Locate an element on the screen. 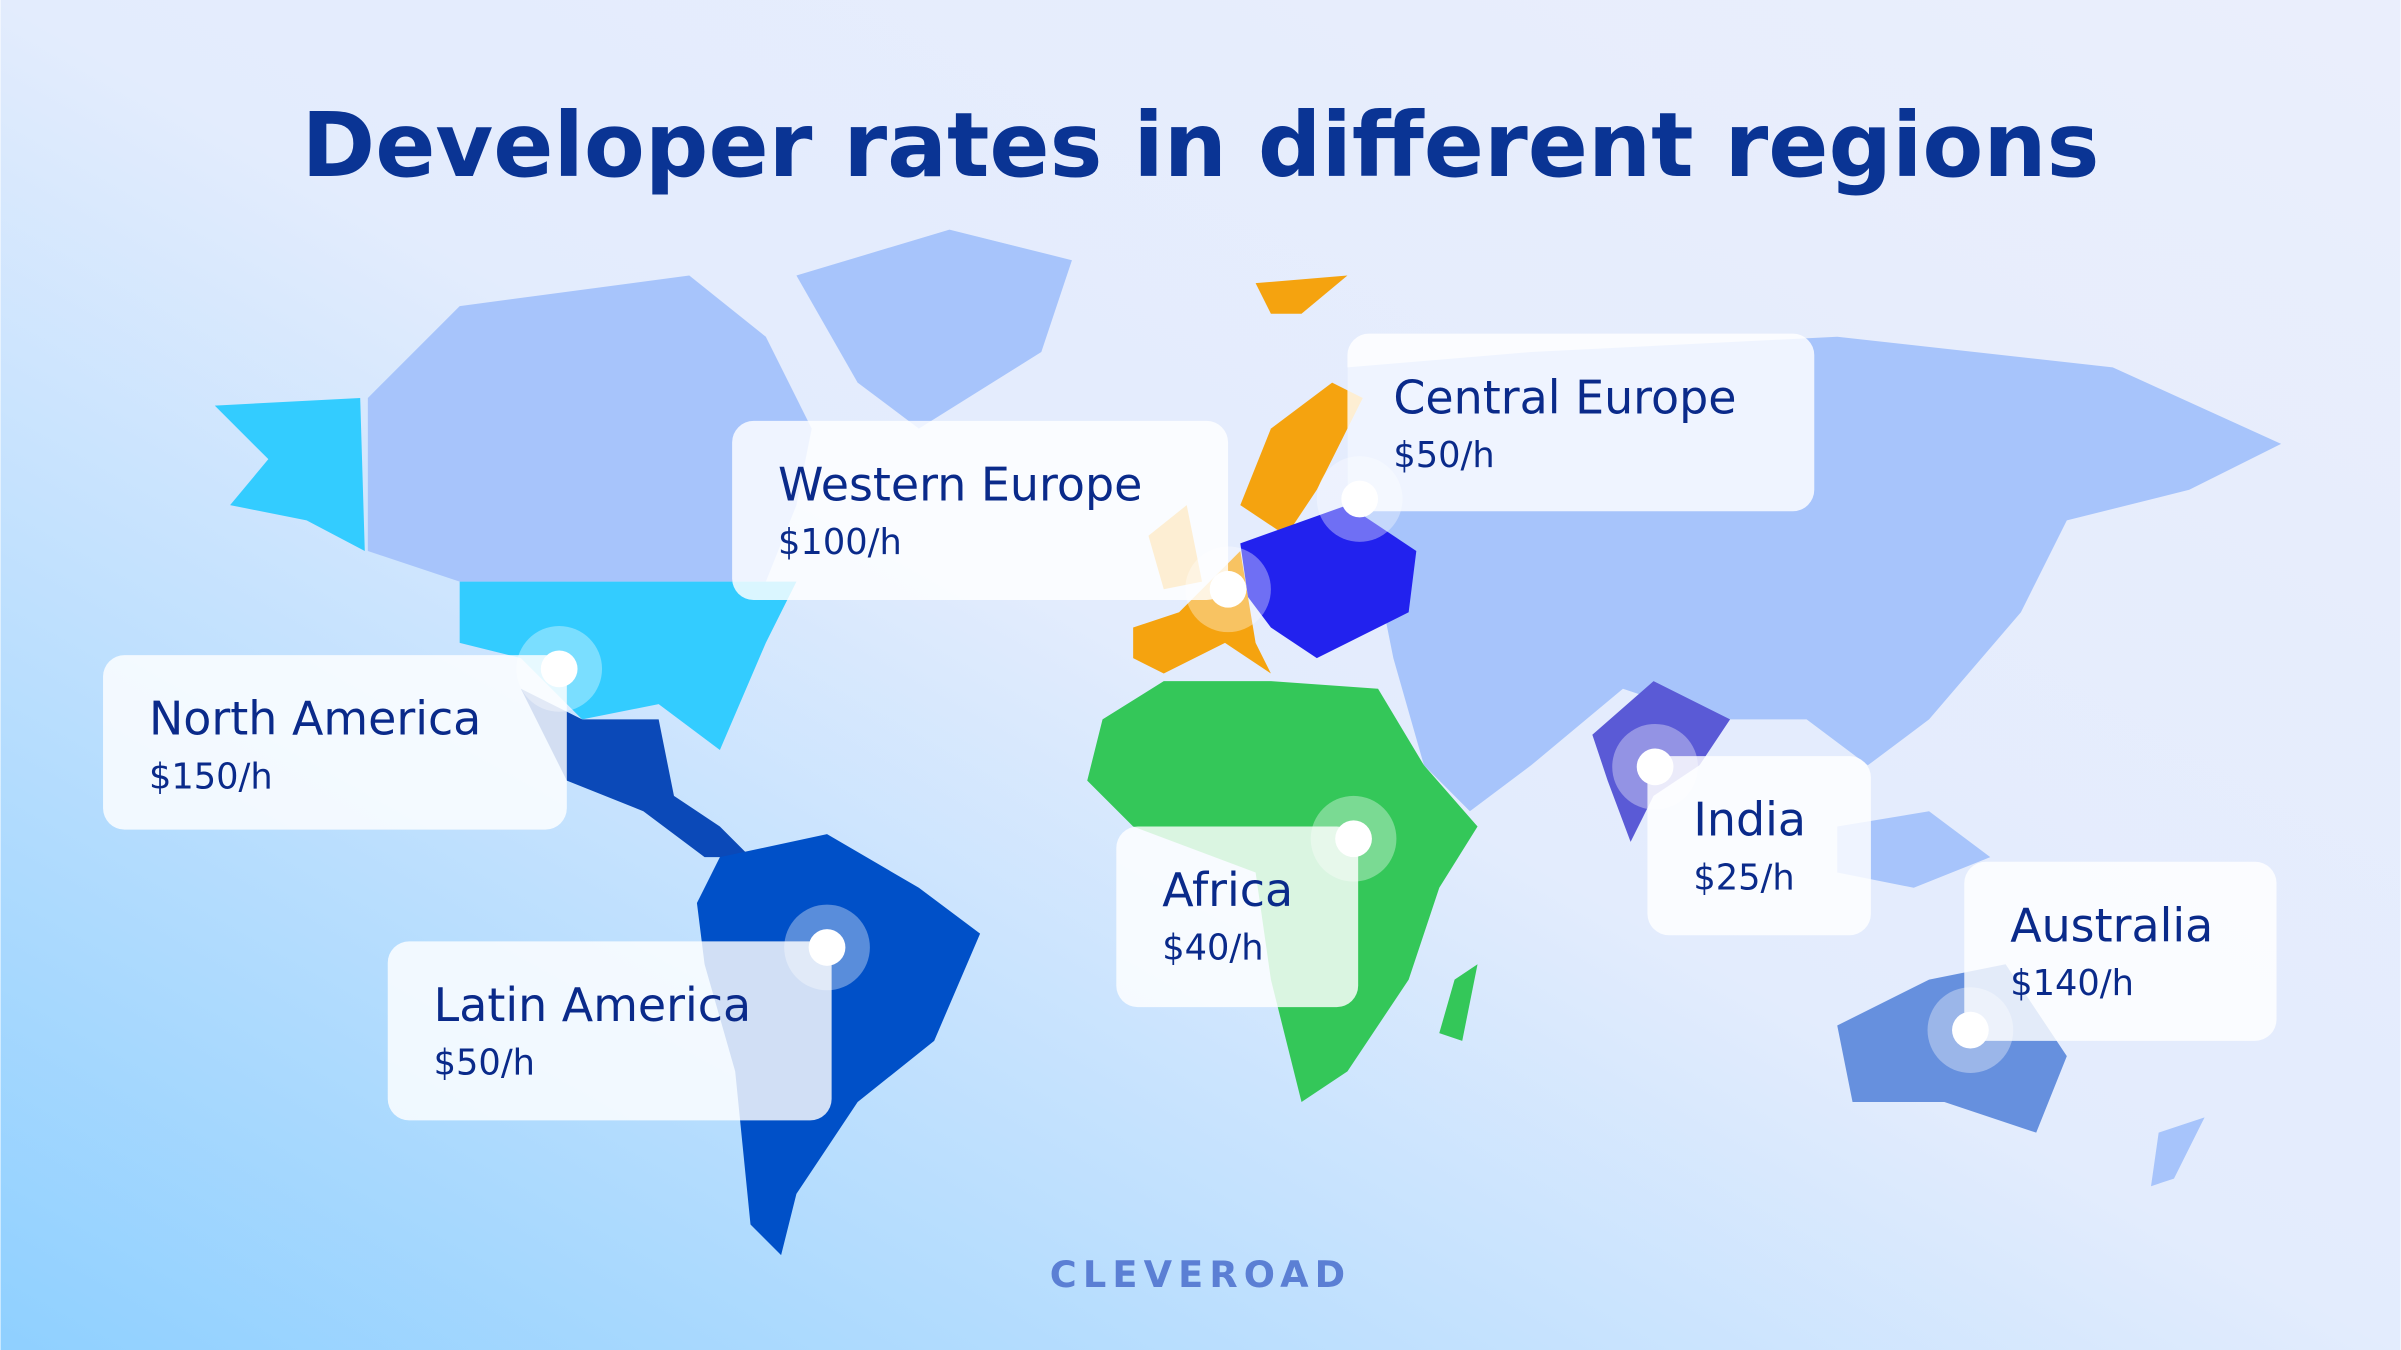  region-name: Central Europe is located at coordinates (1564, 397).